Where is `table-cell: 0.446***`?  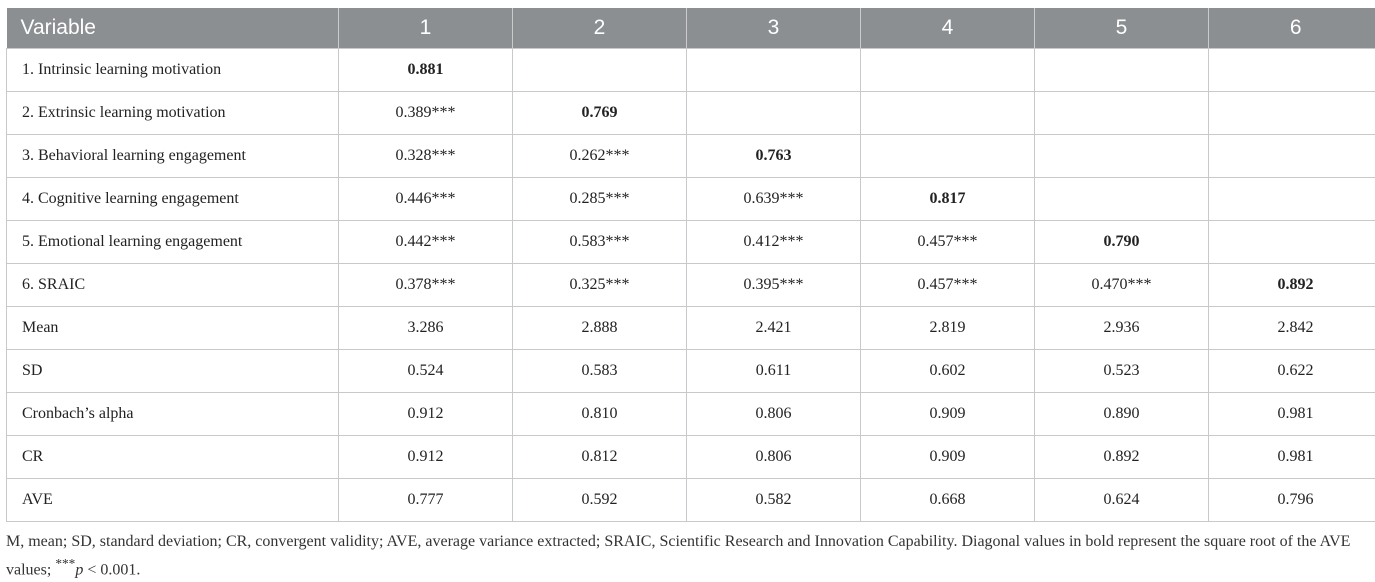
table-cell: 0.446*** is located at coordinates (425, 199).